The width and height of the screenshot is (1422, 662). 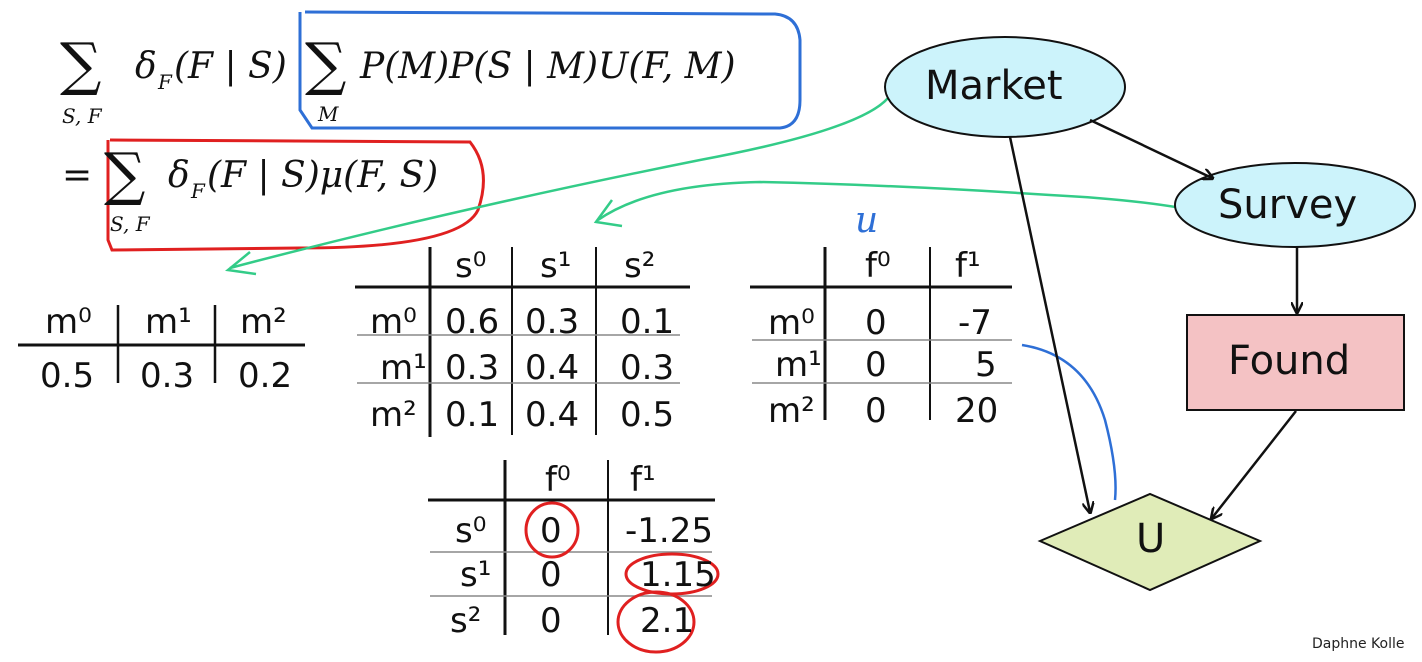 I want to click on mu-sum-subscript: S, F, so click(x=130, y=224).